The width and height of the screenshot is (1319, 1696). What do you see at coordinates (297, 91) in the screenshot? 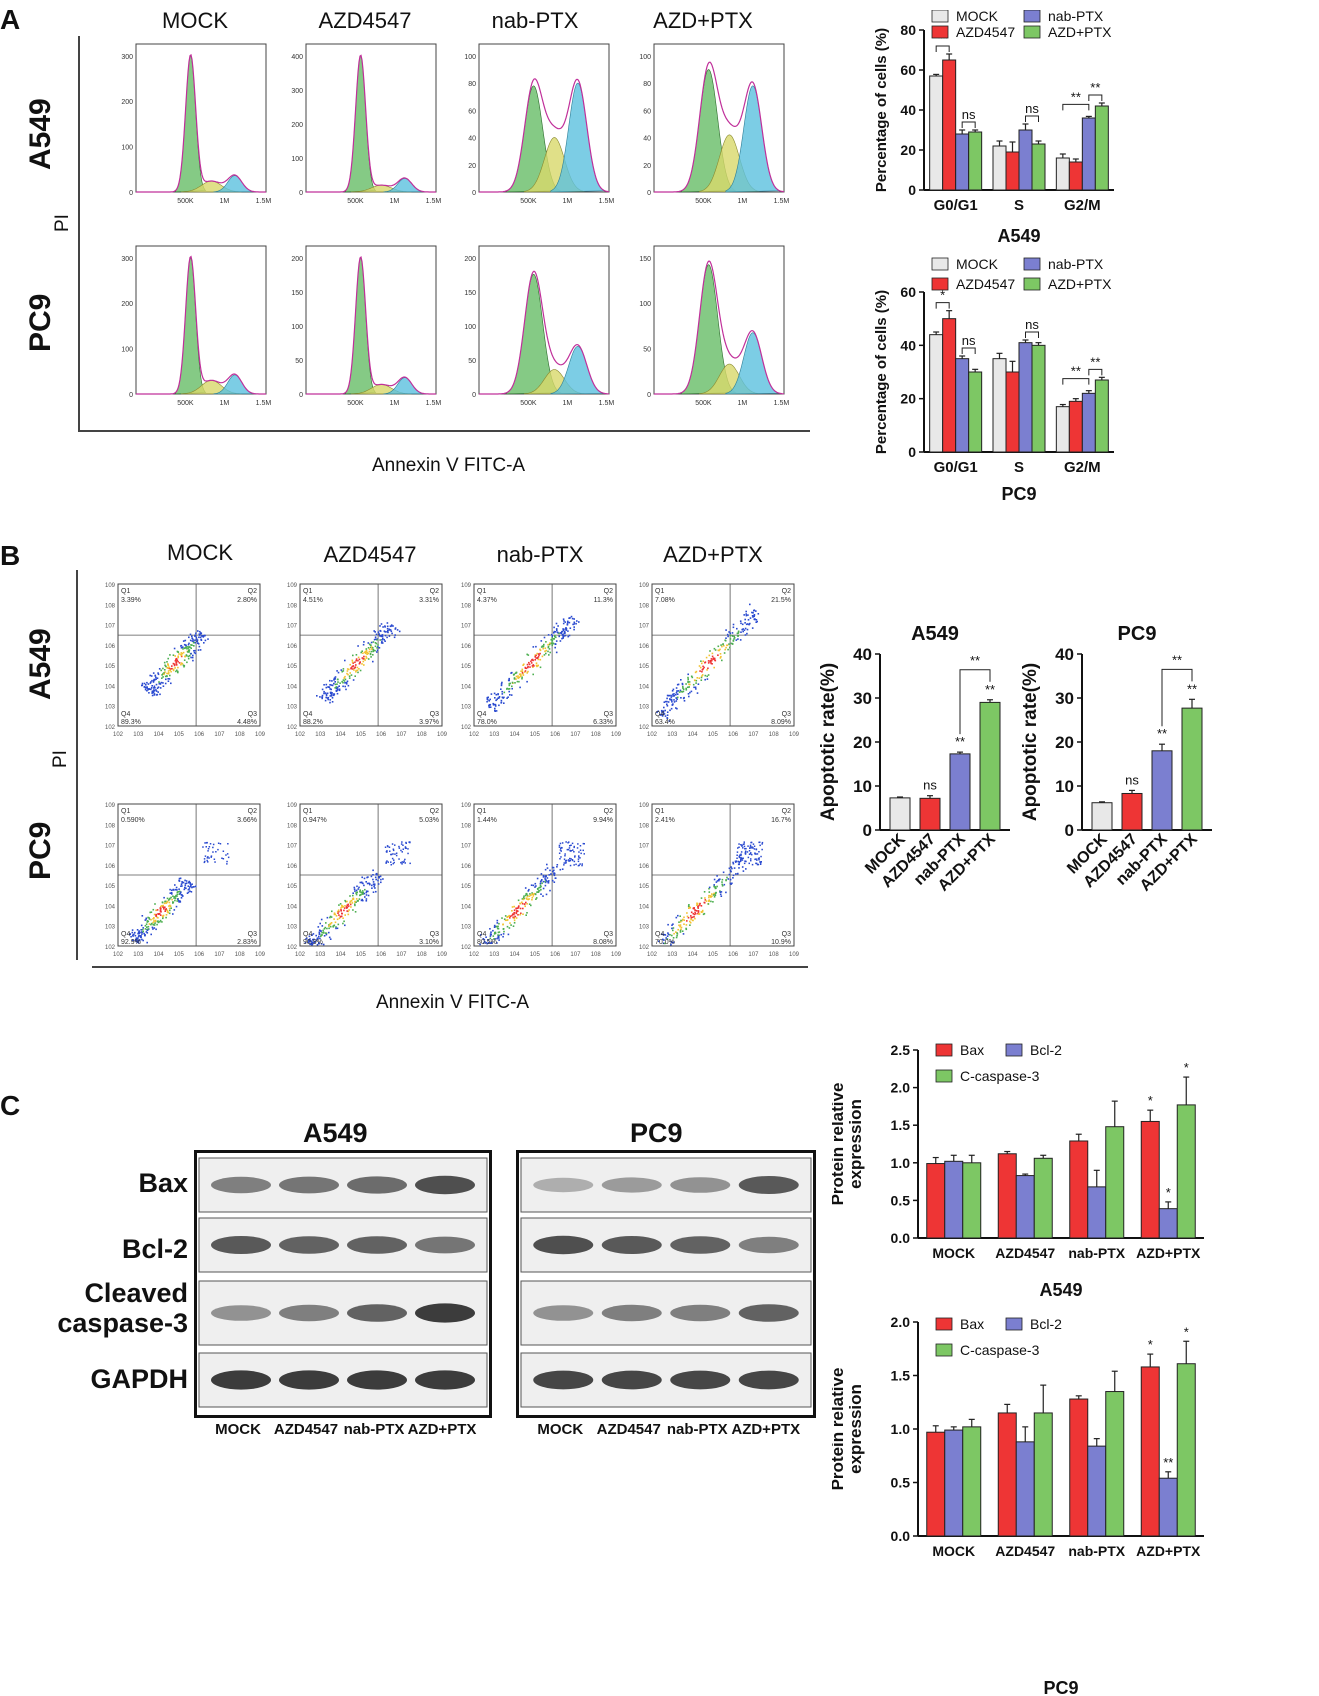
I see `histogram-y-tick: 300` at bounding box center [297, 91].